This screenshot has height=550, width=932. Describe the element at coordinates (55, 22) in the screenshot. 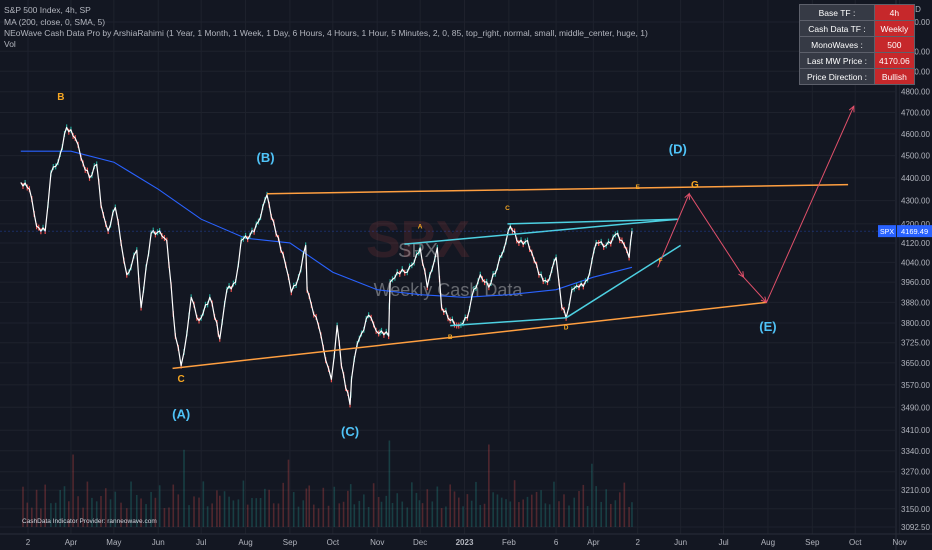

I see `ma-legend: MA (200, close, 0, SMA, 5)` at that location.